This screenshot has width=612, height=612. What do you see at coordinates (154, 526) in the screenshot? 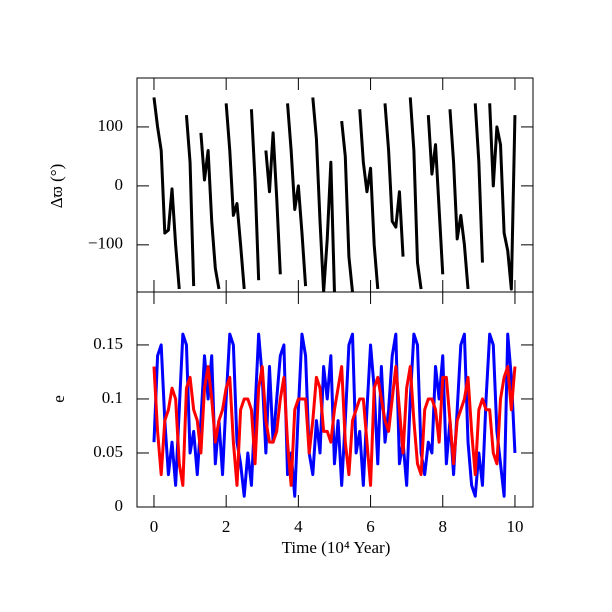
I see `x-tick-label: 0` at bounding box center [154, 526].